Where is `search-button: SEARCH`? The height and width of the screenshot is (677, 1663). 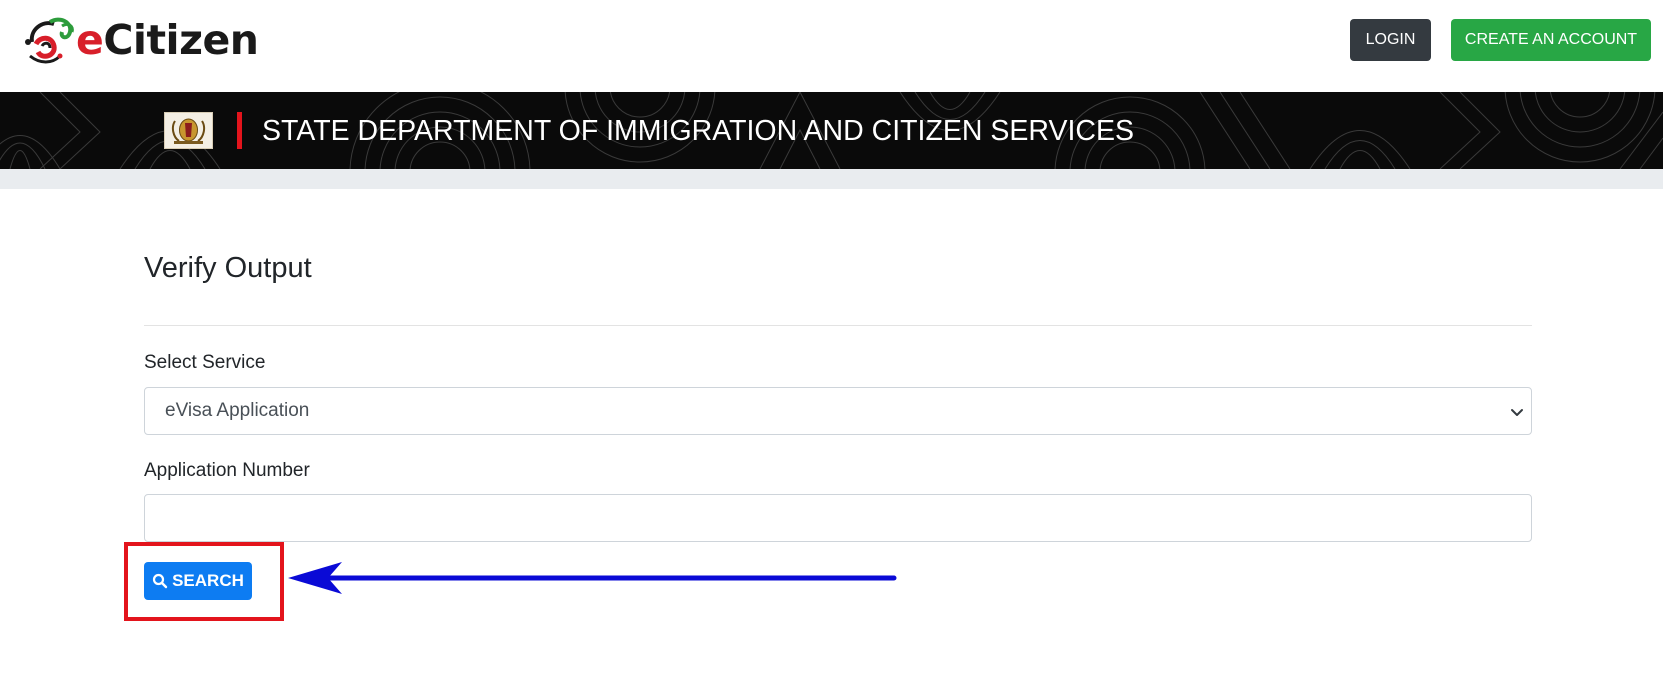 search-button: SEARCH is located at coordinates (198, 581).